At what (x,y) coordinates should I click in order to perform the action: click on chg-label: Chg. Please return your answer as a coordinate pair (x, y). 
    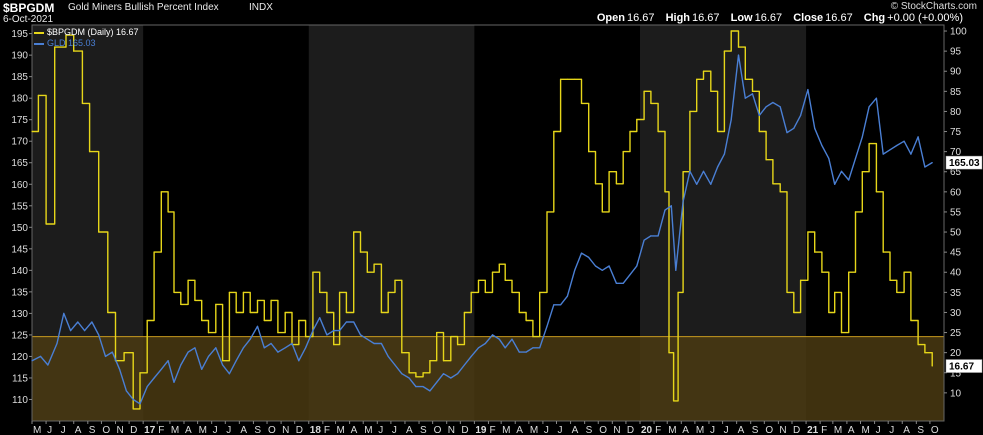
    Looking at the image, I should click on (874, 18).